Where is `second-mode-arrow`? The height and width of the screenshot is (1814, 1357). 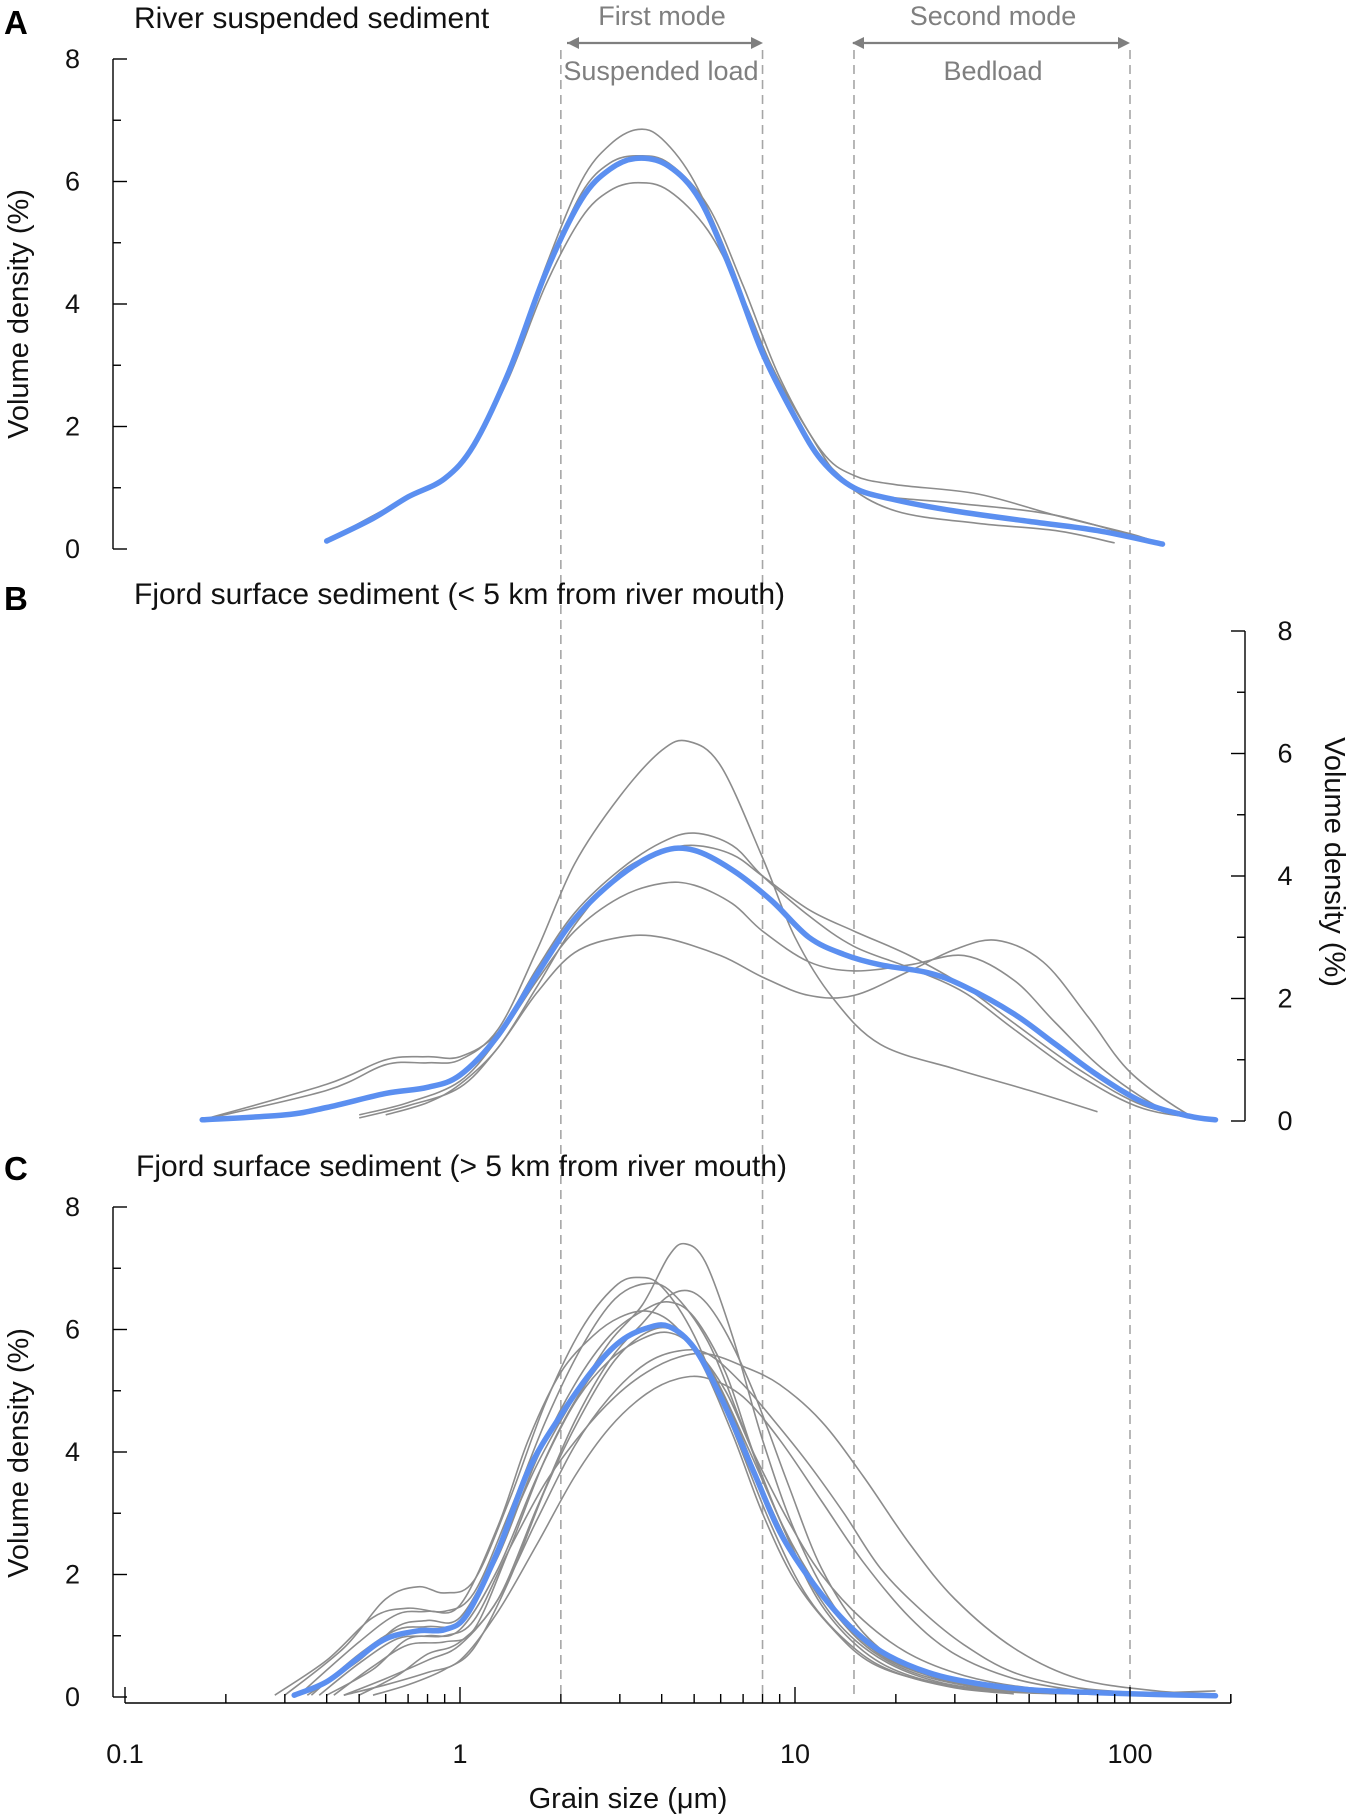 second-mode-arrow is located at coordinates (991, 43).